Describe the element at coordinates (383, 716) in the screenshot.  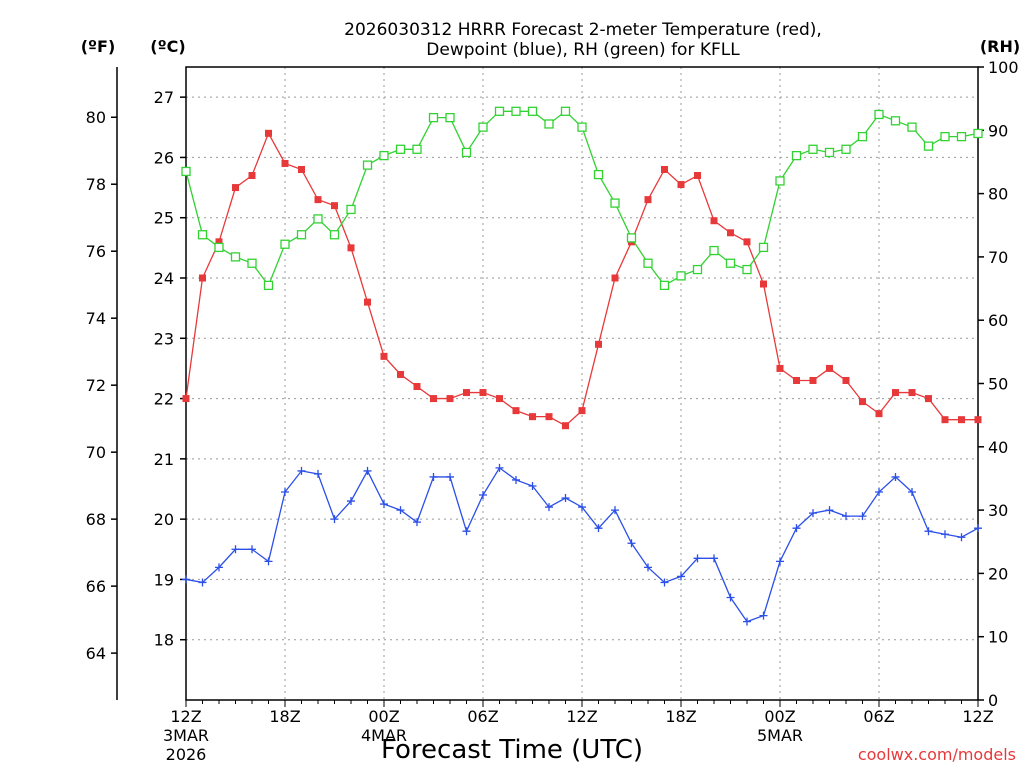
I see `x-tick-label: 00Z` at that location.